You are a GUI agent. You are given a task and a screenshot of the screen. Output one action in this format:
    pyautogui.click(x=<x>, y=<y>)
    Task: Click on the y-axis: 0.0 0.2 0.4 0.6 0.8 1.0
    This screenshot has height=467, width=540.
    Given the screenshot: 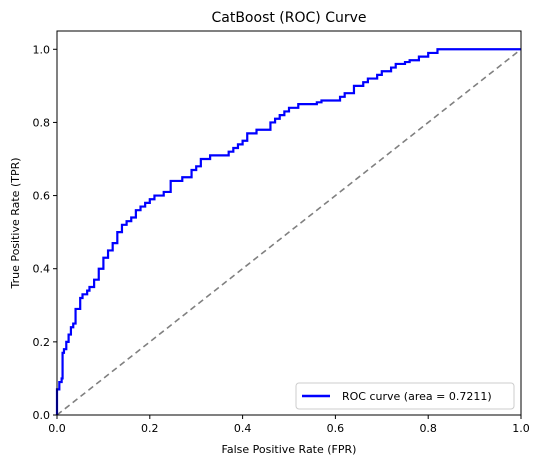 What is the action you would take?
    pyautogui.click(x=45, y=232)
    